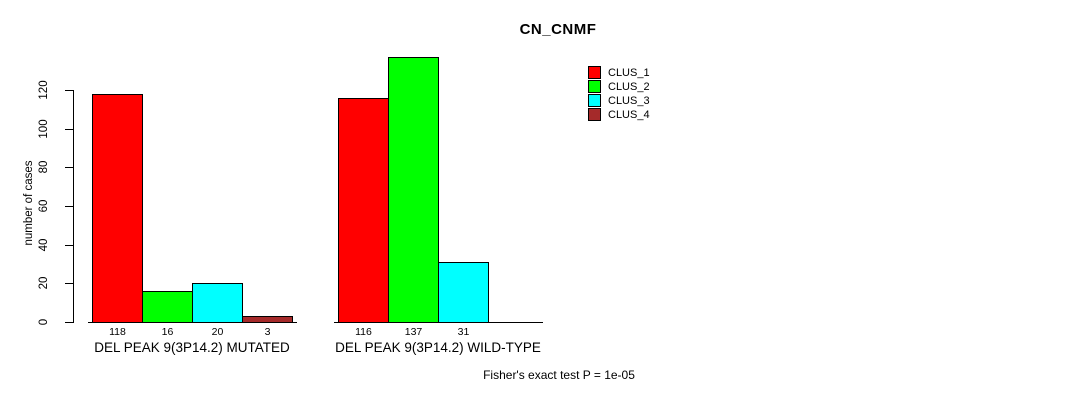 The height and width of the screenshot is (400, 1090). What do you see at coordinates (463, 332) in the screenshot?
I see `bar-value-label: 31` at bounding box center [463, 332].